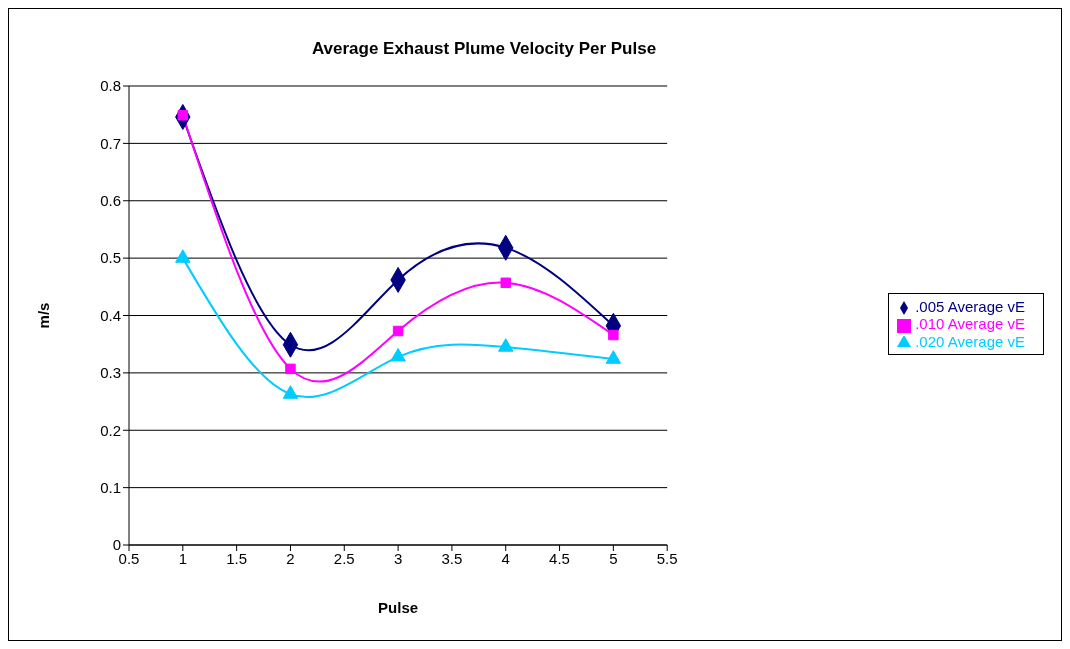 The image size is (1070, 649). What do you see at coordinates (110, 487) in the screenshot?
I see `y-tick-label: 0.1` at bounding box center [110, 487].